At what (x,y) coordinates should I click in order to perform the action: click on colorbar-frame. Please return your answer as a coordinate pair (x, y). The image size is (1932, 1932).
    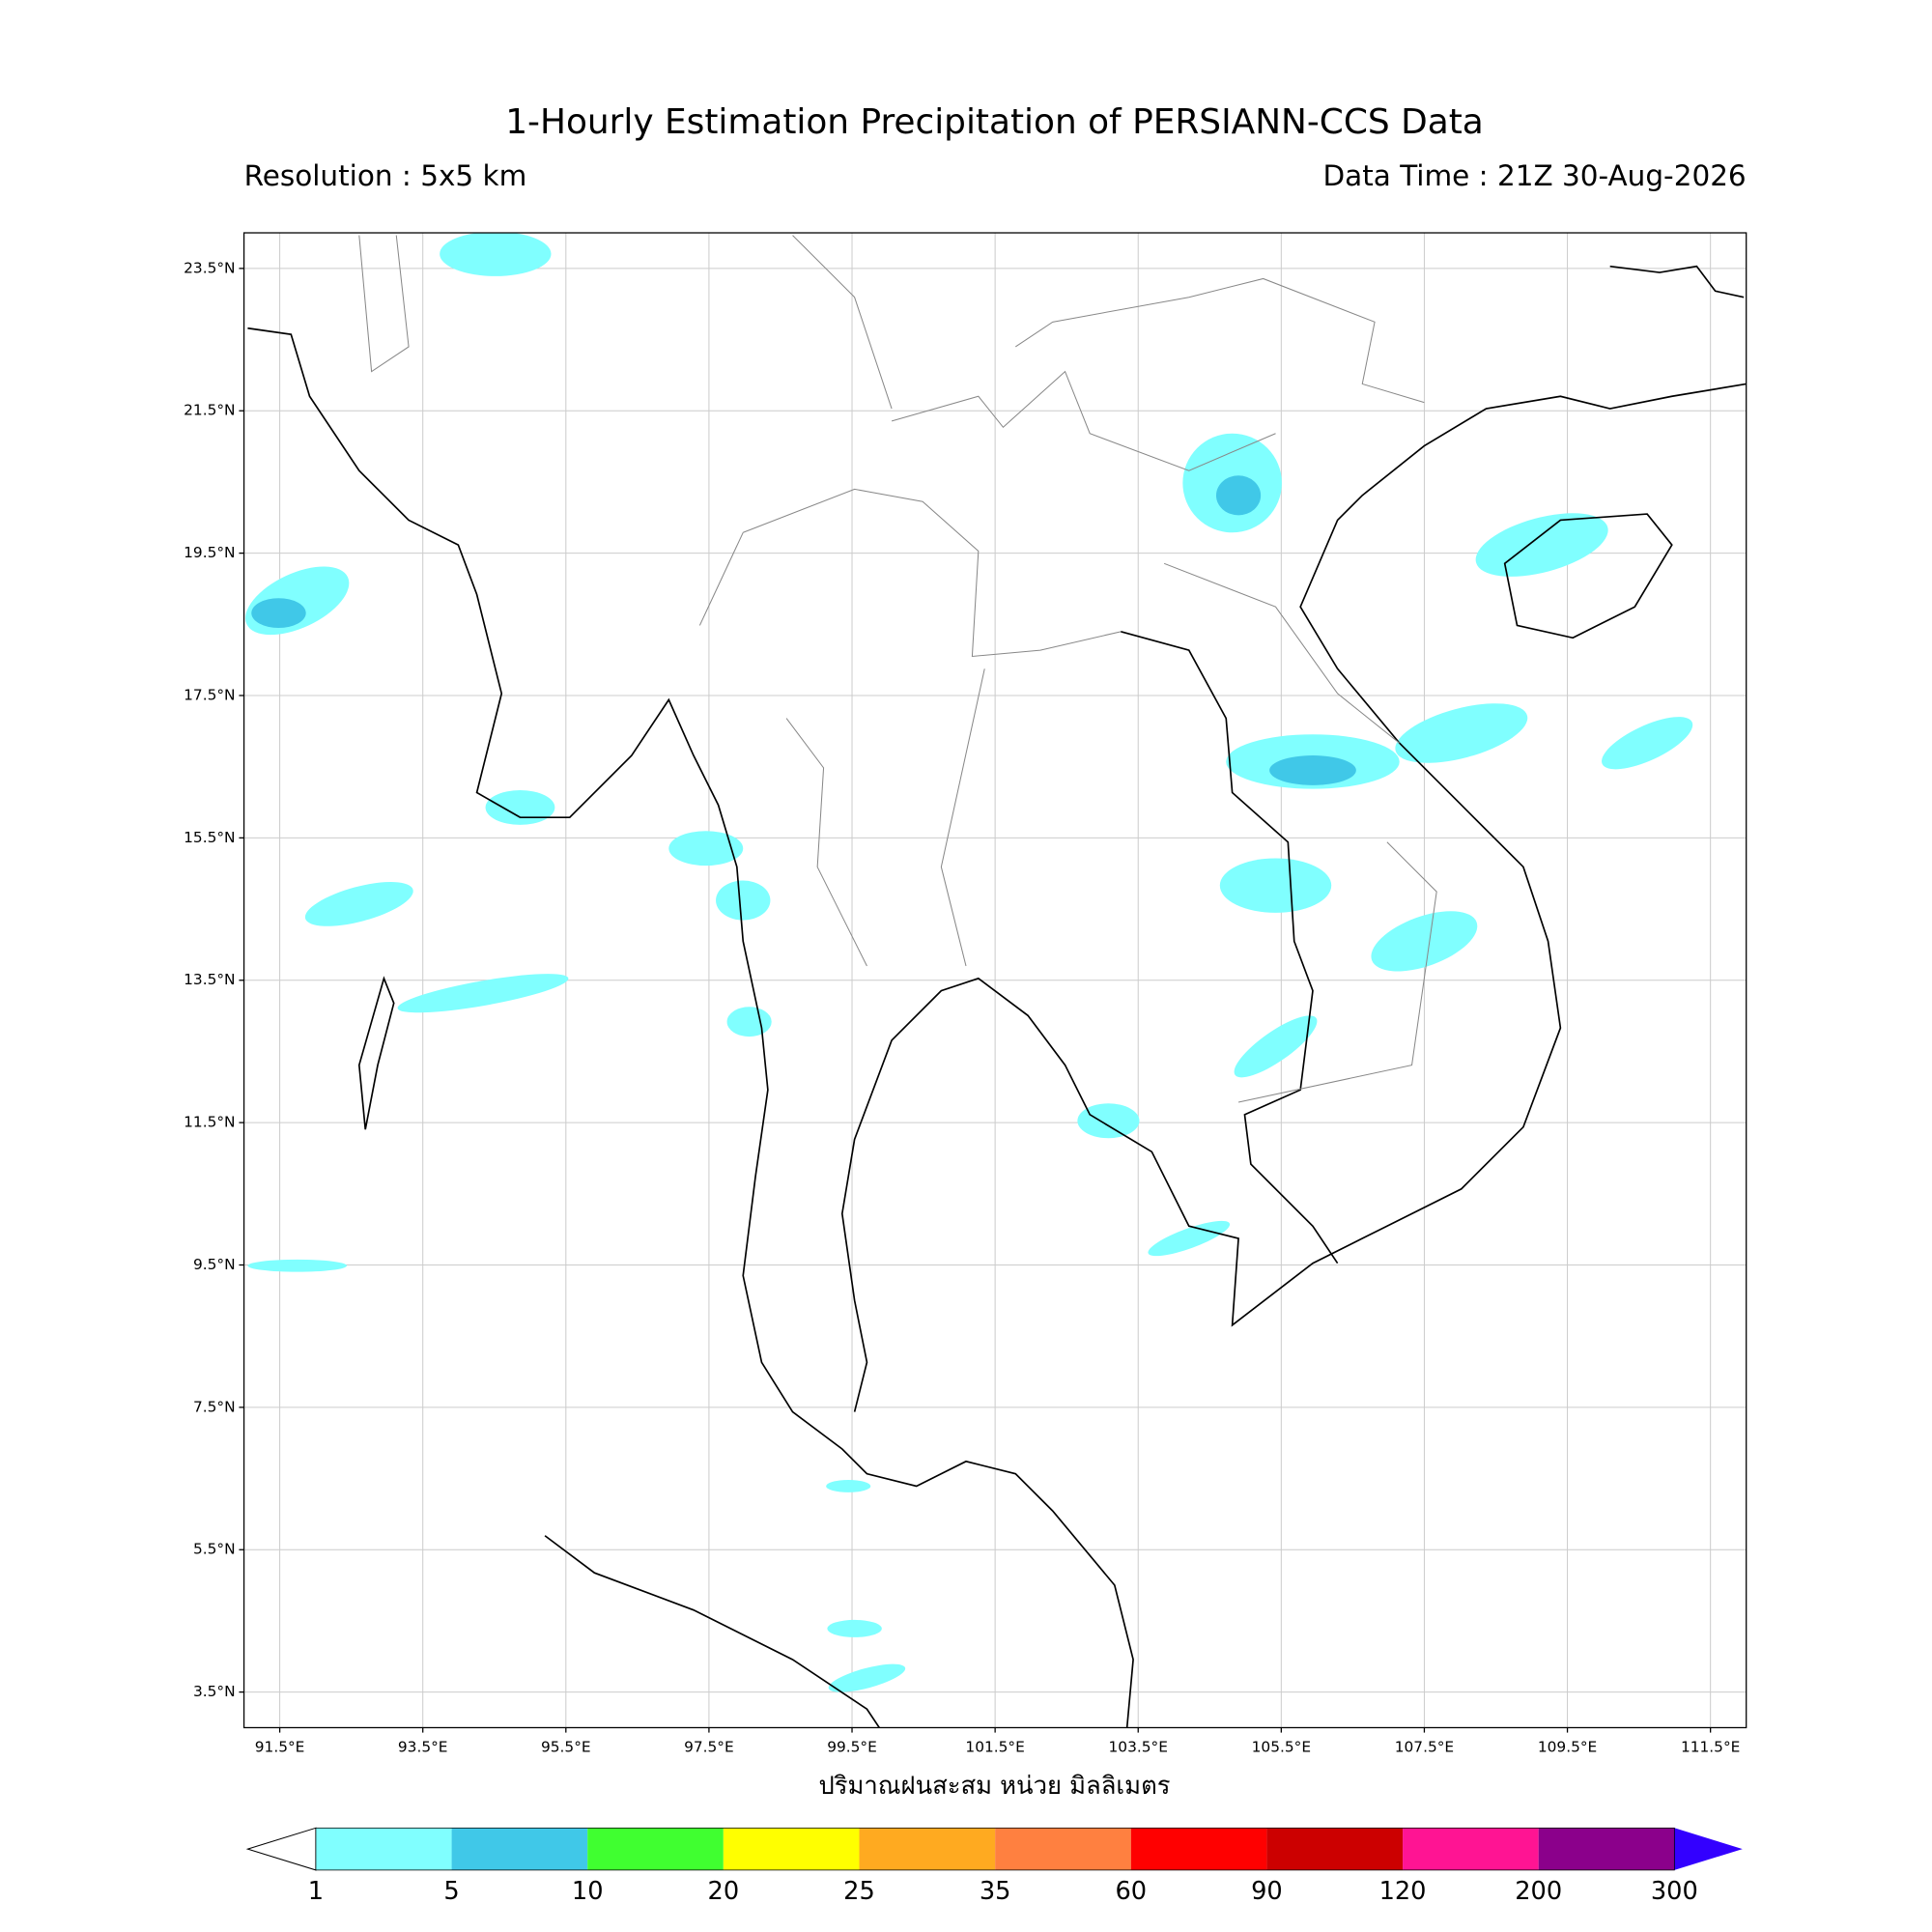
    Looking at the image, I should click on (995, 1849).